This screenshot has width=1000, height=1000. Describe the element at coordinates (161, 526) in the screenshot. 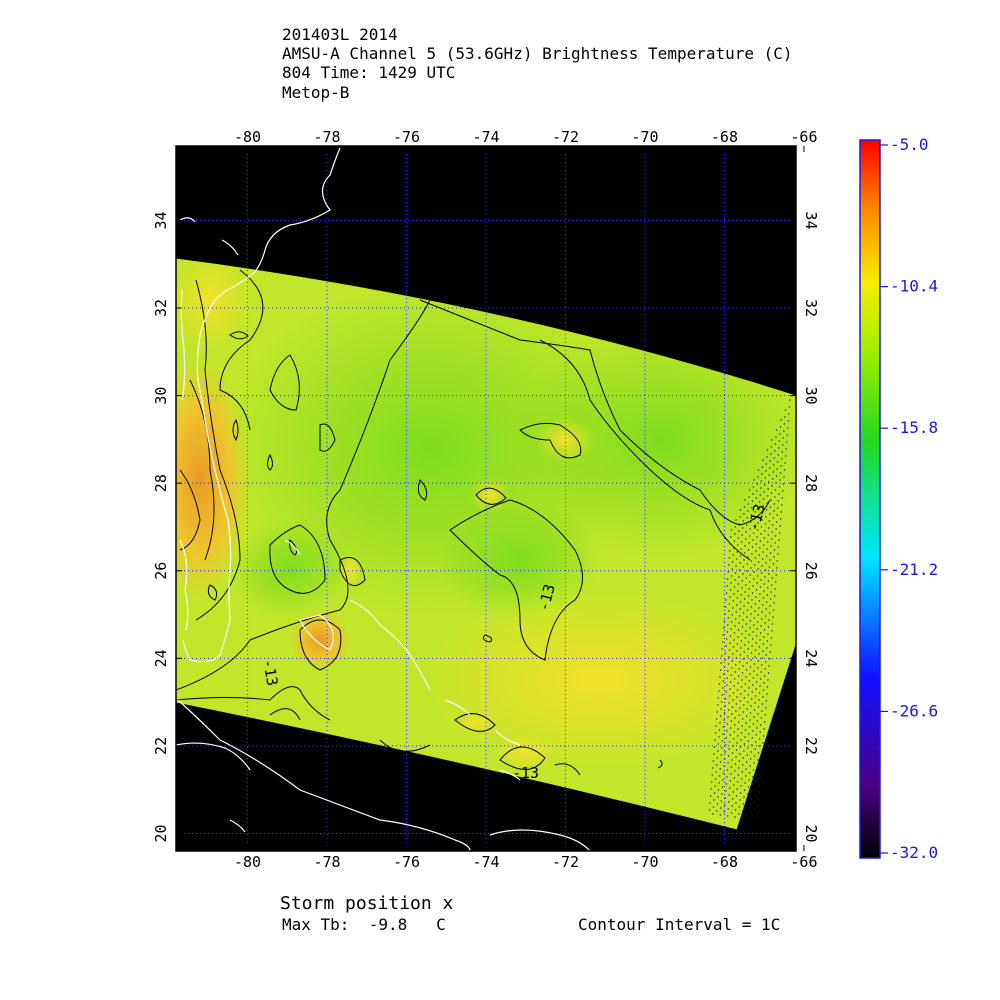

I see `left-latitude-labels: 20 22 24 26 28 30 32 34` at that location.